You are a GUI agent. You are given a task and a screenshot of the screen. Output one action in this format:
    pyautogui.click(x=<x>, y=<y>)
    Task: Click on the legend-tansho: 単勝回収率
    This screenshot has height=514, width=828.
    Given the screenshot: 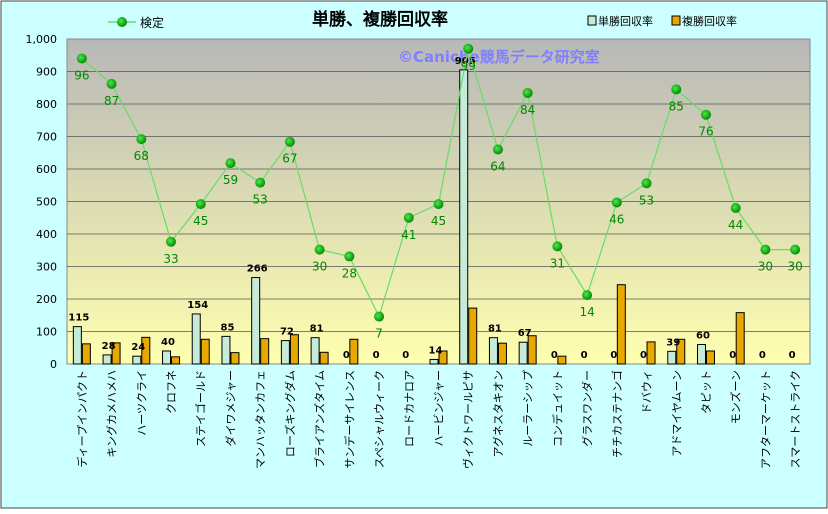 What is the action you would take?
    pyautogui.click(x=620, y=21)
    